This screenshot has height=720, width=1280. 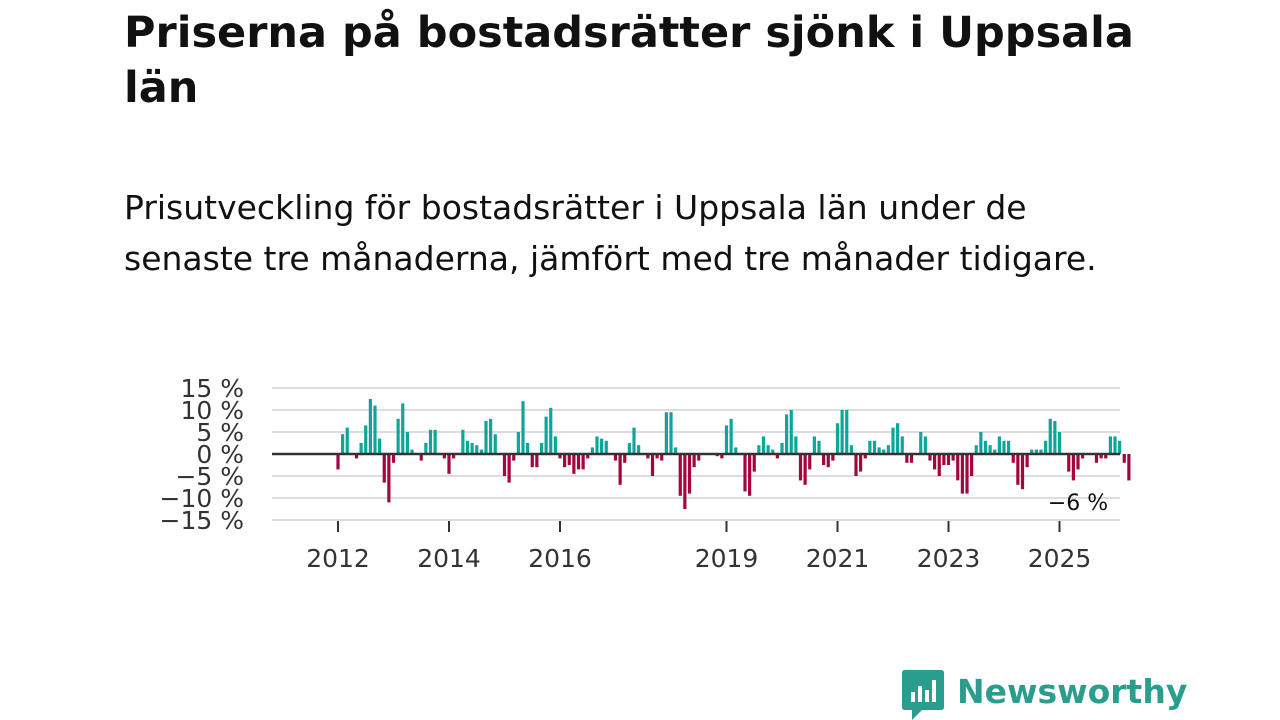 What do you see at coordinates (212, 410) in the screenshot?
I see `y-tick-label: 10 %` at bounding box center [212, 410].